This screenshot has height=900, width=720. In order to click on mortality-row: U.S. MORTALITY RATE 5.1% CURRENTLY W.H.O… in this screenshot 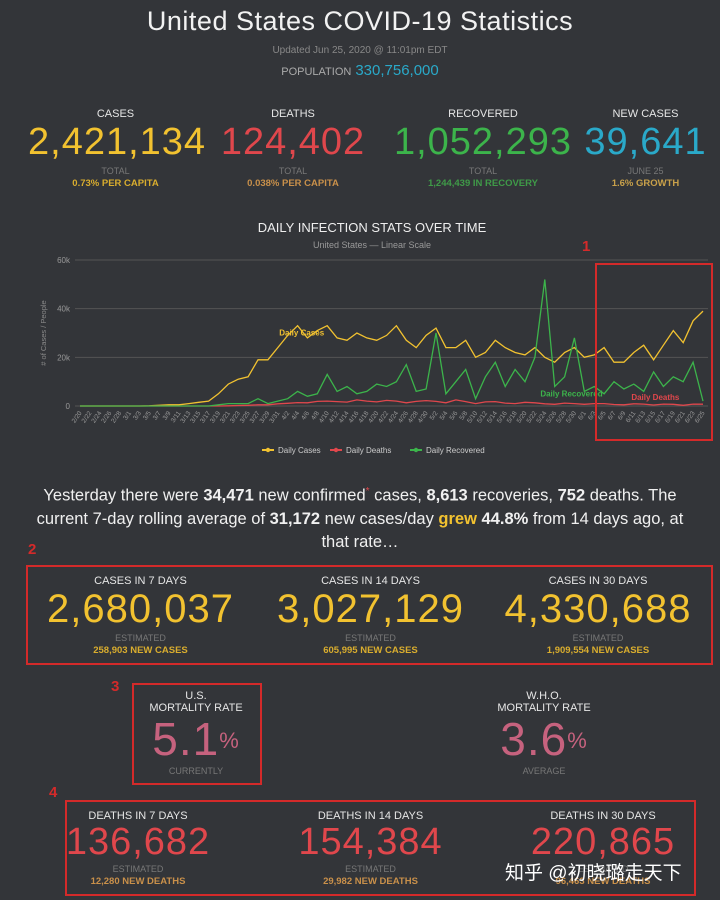, I will do `click(370, 733)`.